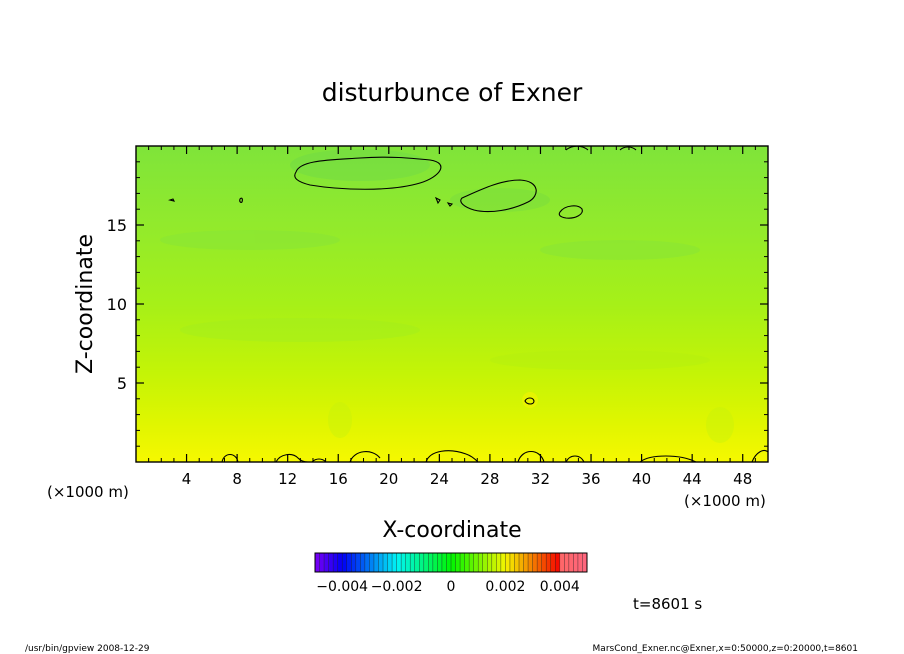 This screenshot has width=904, height=654. Describe the element at coordinates (439, 479) in the screenshot. I see `x-tick-label: 24` at that location.